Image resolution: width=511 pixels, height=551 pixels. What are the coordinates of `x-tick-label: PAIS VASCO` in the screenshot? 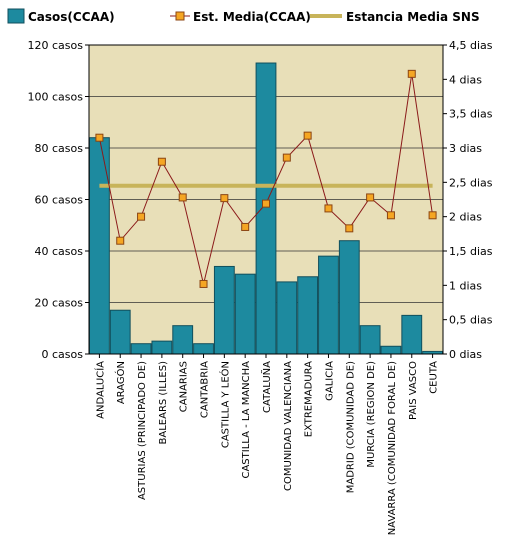 It's located at (413, 390).